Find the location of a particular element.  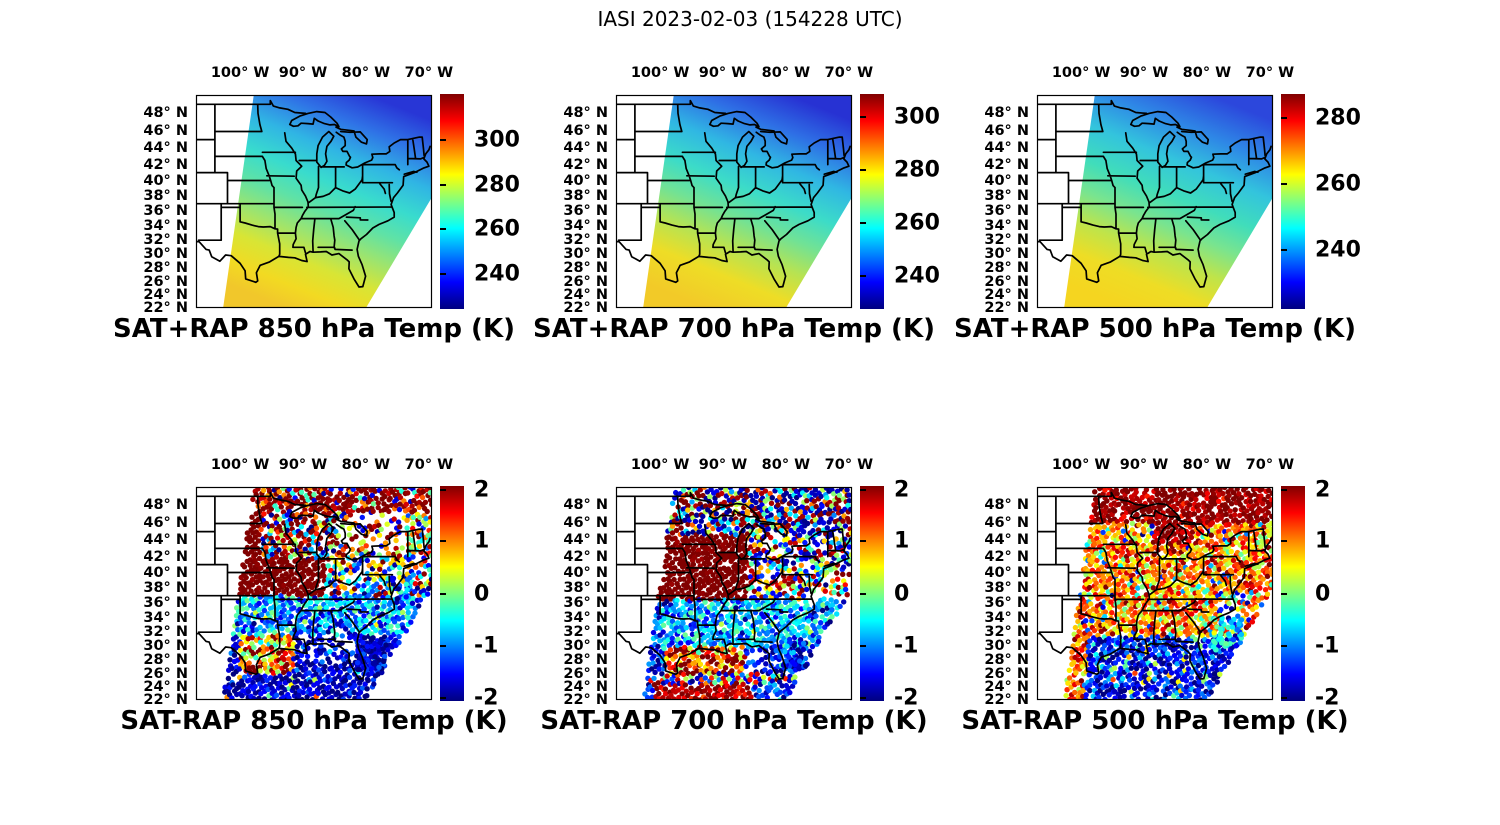

y-tick-label: 22° N is located at coordinates (585, 700).